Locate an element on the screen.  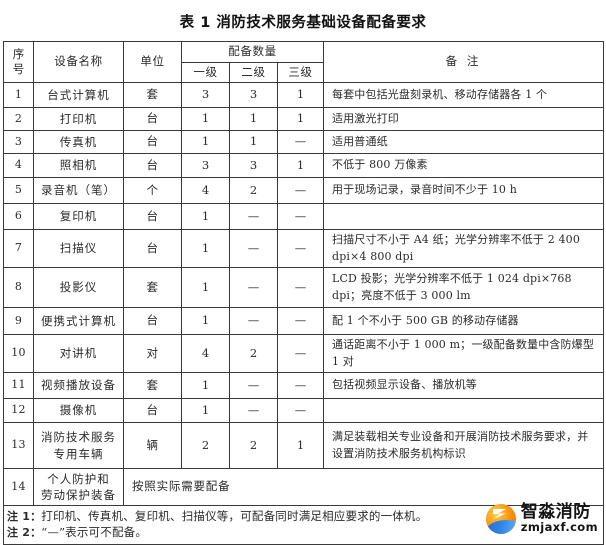
row-grade-2: 1 is located at coordinates (253, 119).